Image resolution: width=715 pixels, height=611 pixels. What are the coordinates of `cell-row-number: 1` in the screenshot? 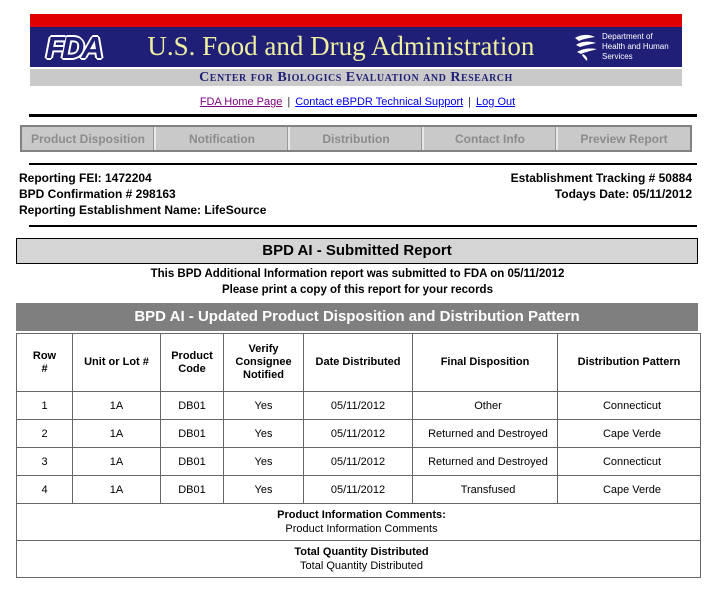 It's located at (44, 405).